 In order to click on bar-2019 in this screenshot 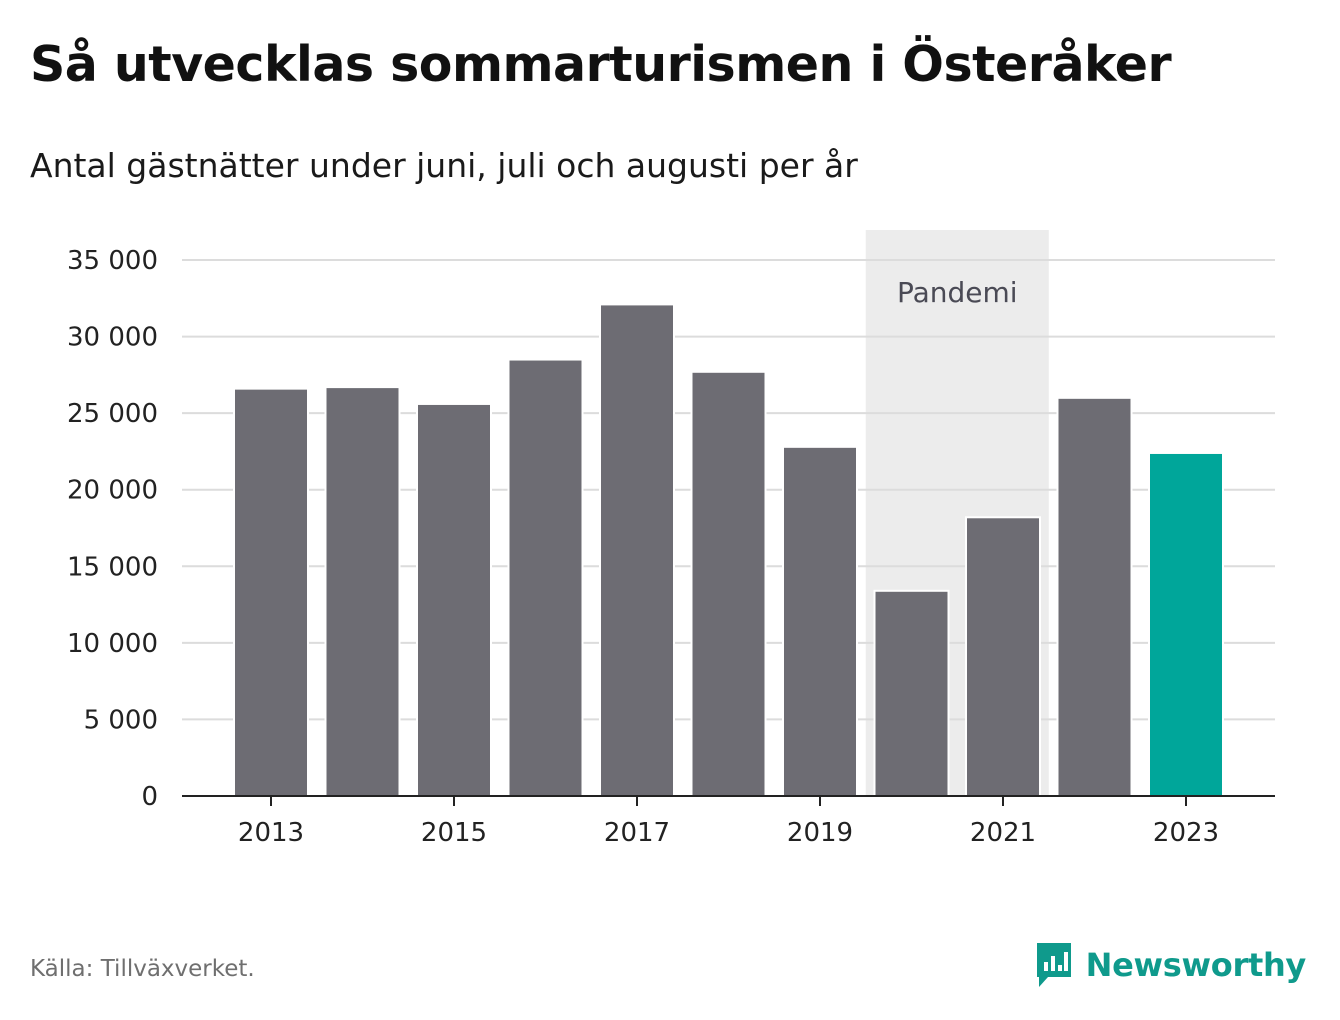, I will do `click(820, 621)`.